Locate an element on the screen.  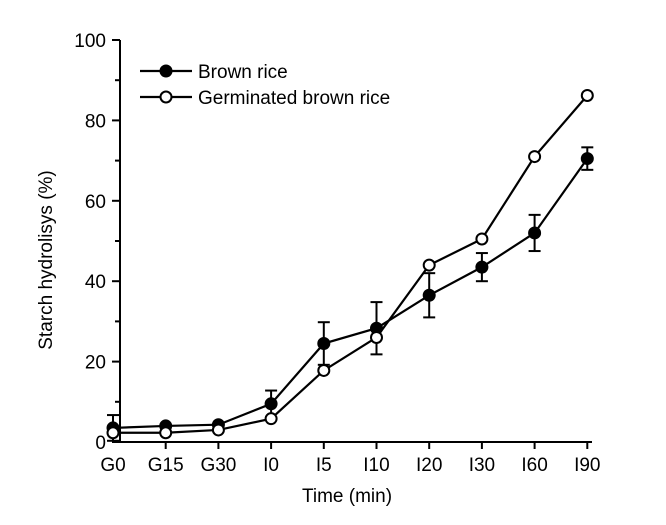
x-tick-label: I30 is located at coordinates (482, 465).